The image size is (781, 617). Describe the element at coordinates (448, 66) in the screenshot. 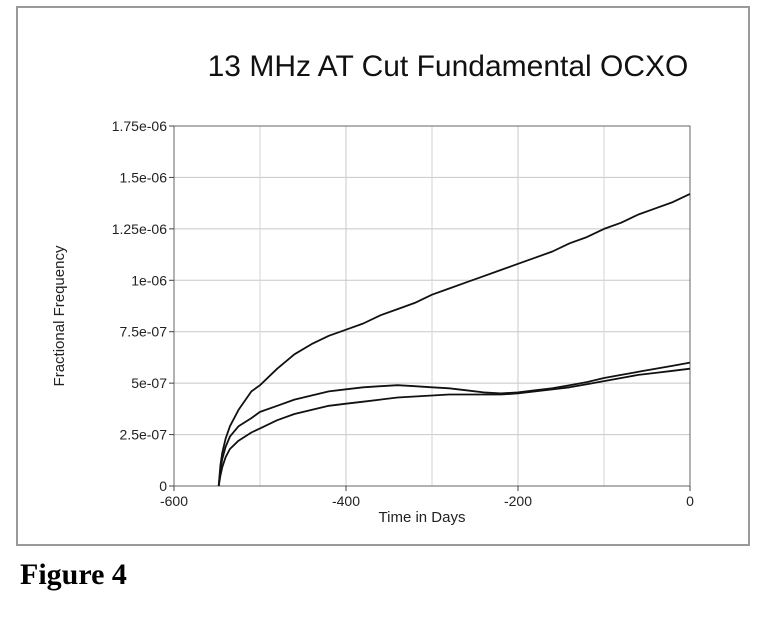

I see `chart-title: 13 MHz AT Cut Fundamental OCXO` at that location.